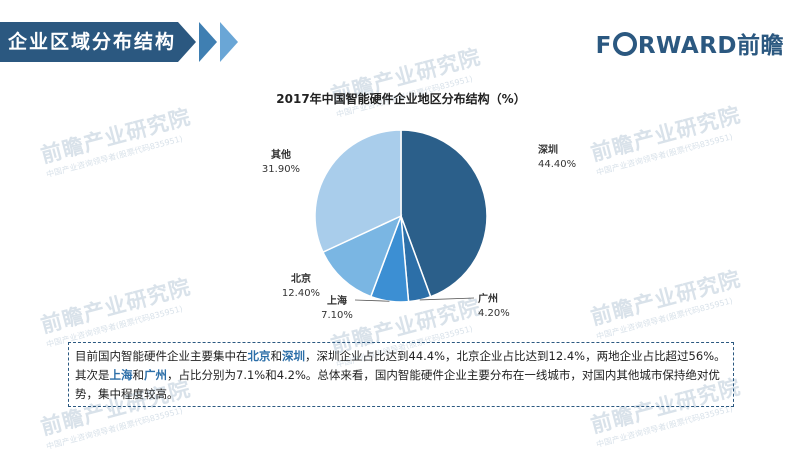  What do you see at coordinates (557, 164) in the screenshot?
I see `slice-value-0: 44.40%` at bounding box center [557, 164].